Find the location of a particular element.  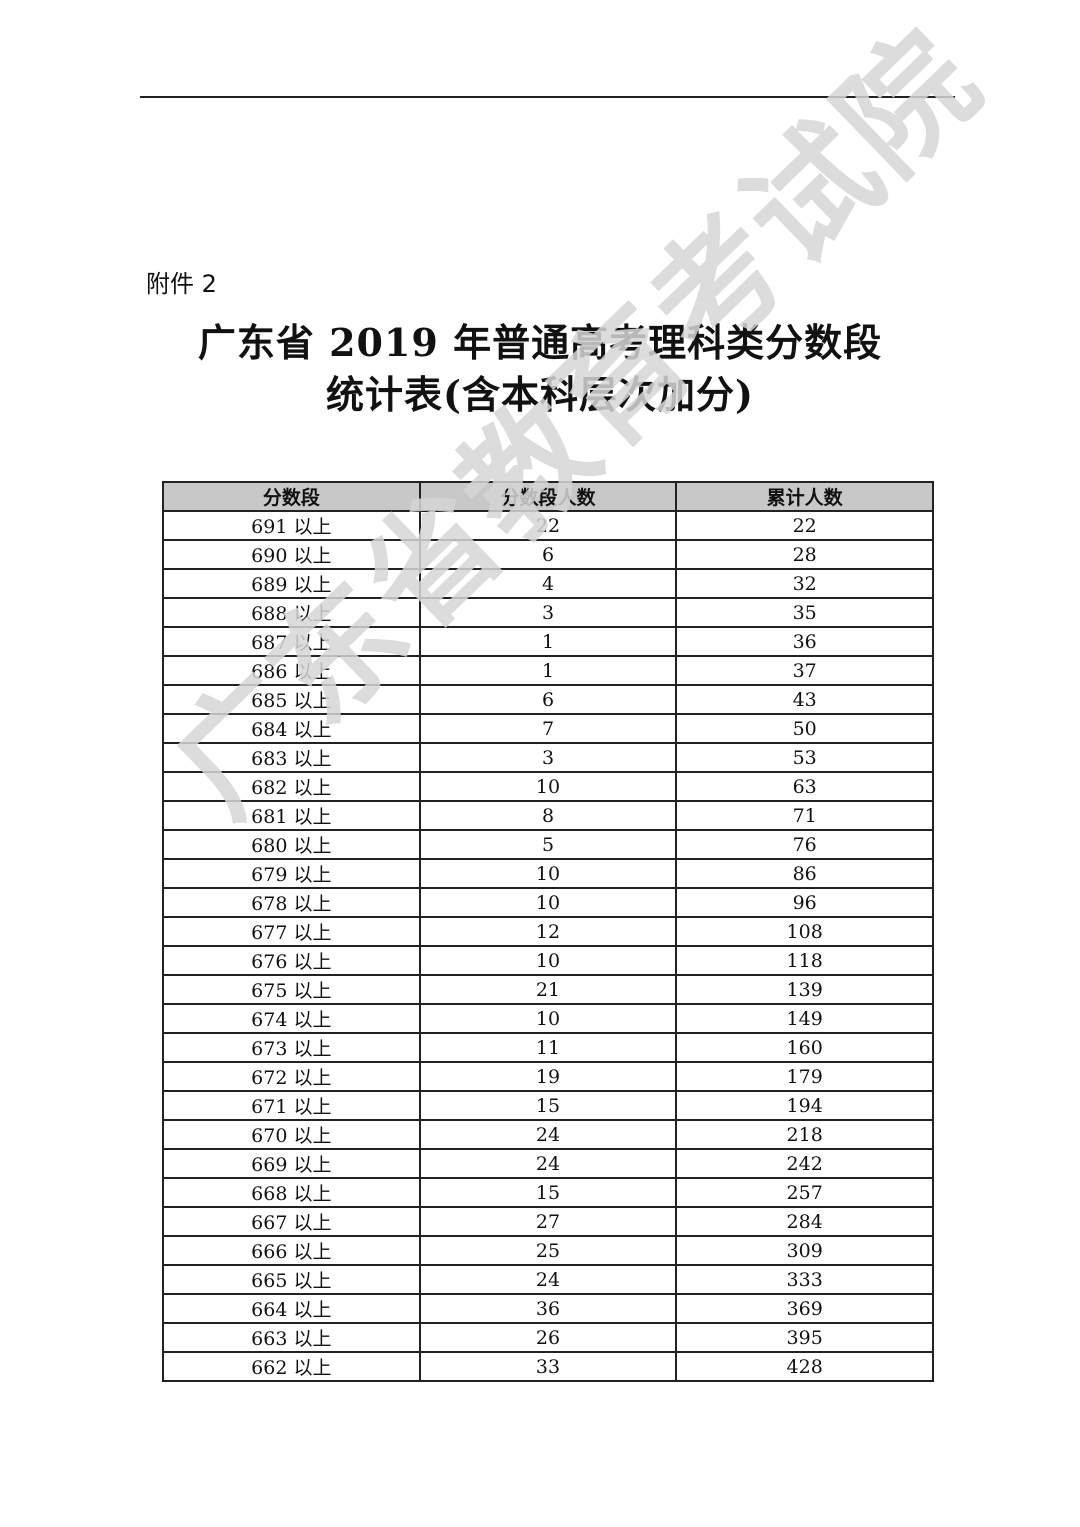

cell-cumulative: 76 is located at coordinates (804, 844).